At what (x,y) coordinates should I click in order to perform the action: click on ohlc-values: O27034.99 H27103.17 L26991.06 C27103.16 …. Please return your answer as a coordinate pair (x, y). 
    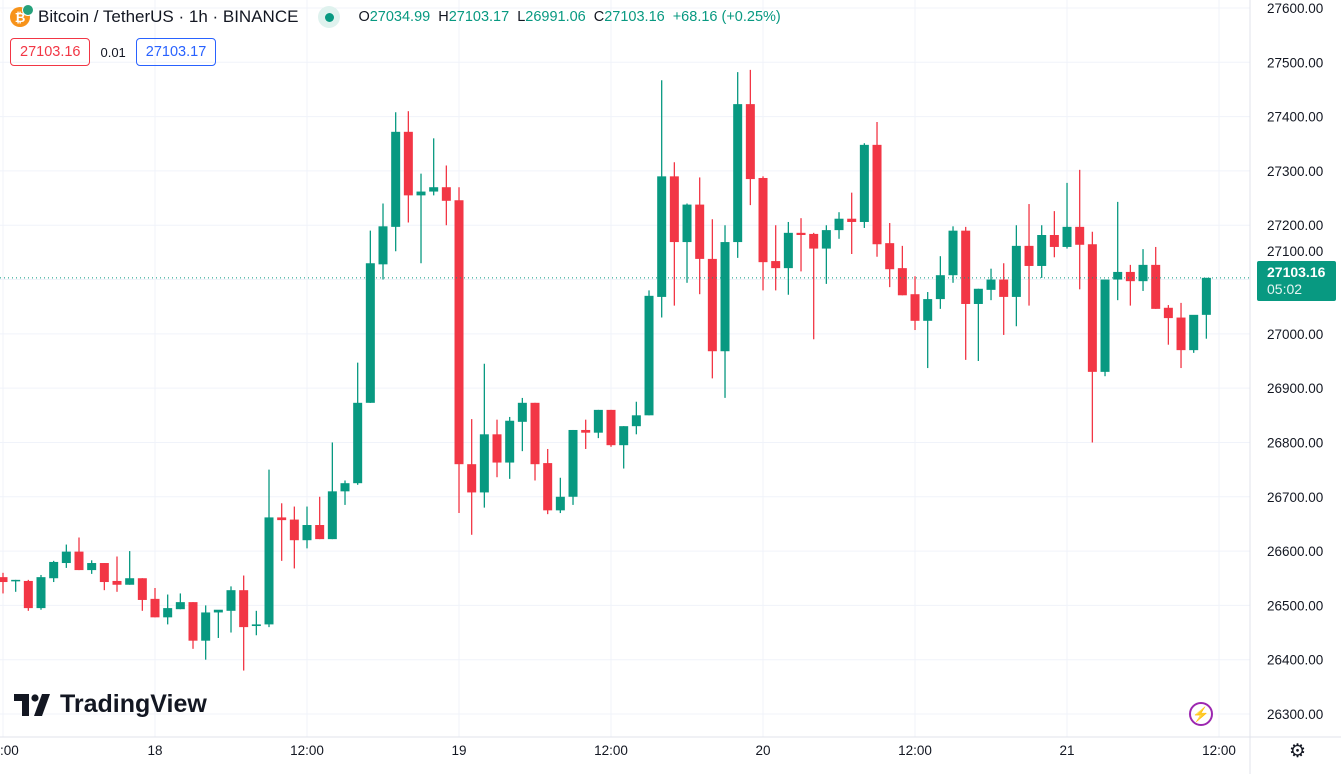
    Looking at the image, I should click on (569, 17).